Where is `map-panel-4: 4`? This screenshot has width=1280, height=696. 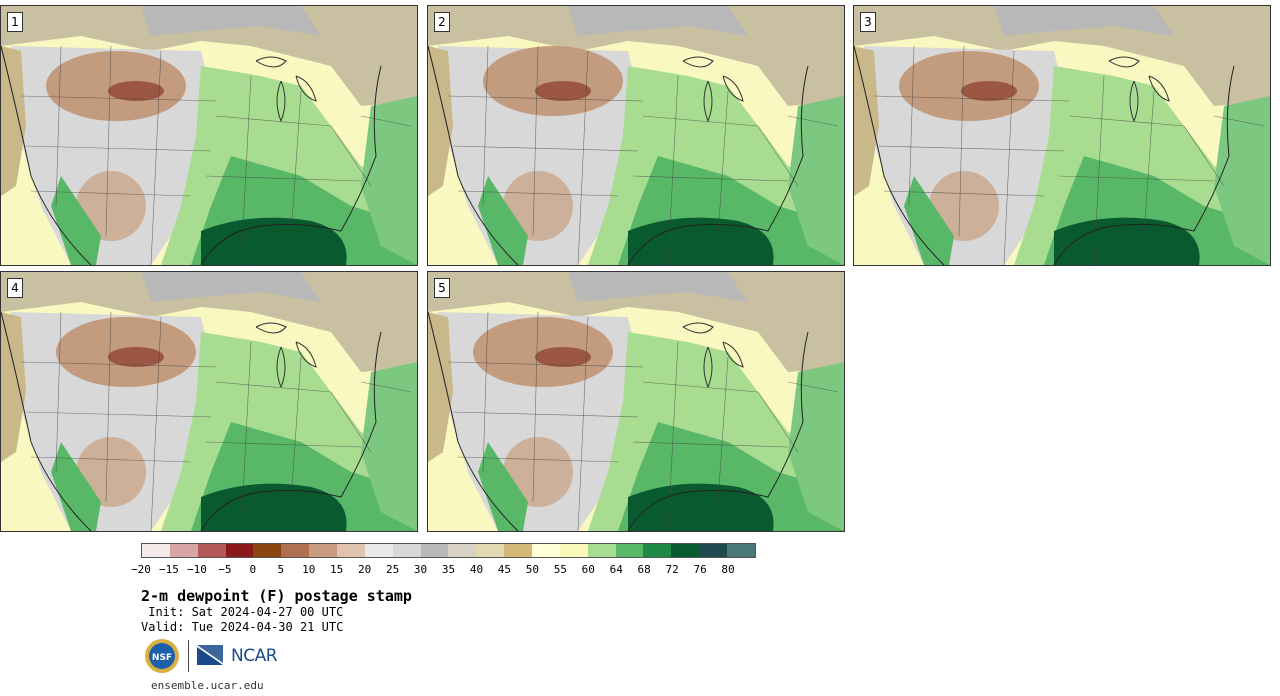 map-panel-4: 4 is located at coordinates (209, 401).